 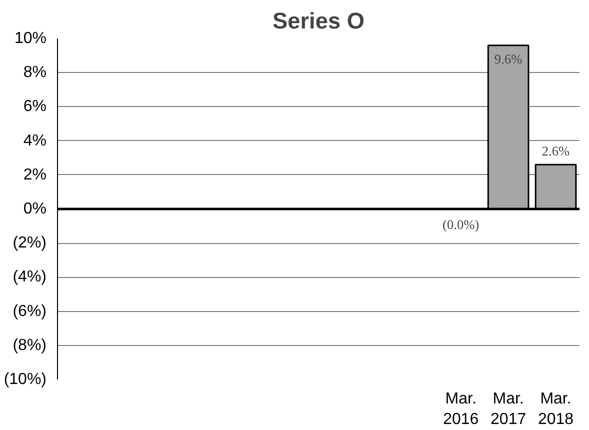 I want to click on x-tick-label: Mar. 2017, so click(x=508, y=409).